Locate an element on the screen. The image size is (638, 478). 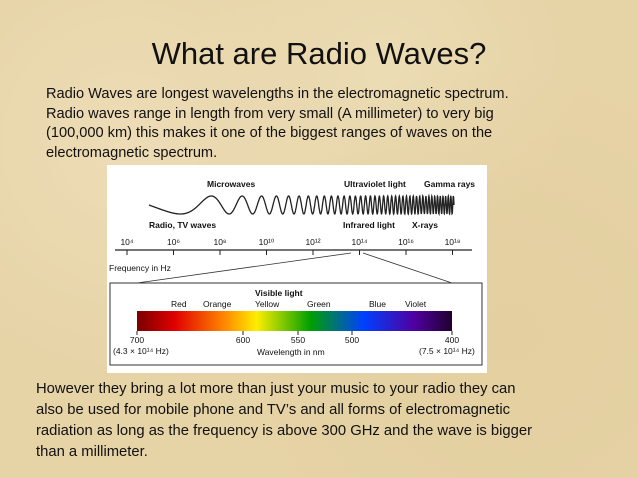
band-label: Microwaves is located at coordinates (231, 184).